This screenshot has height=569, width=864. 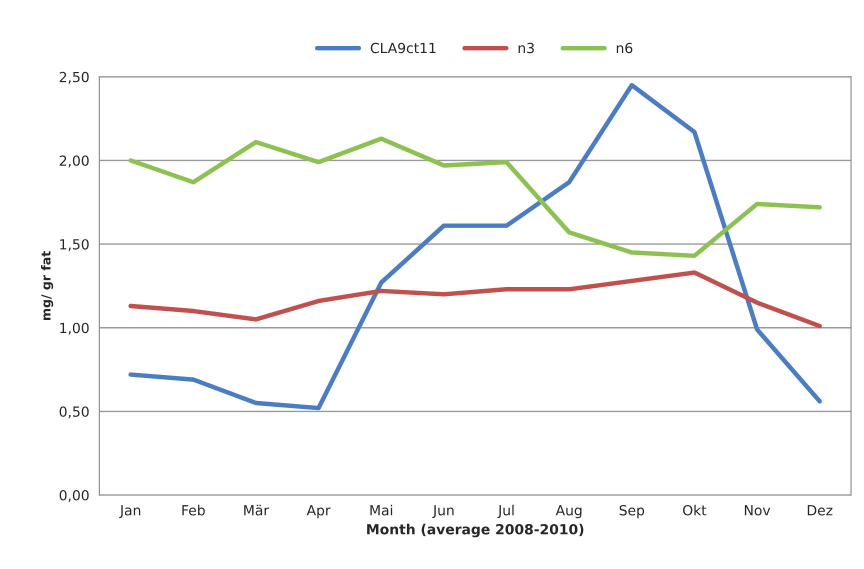 I want to click on x-tick-label: Mai, so click(x=381, y=510).